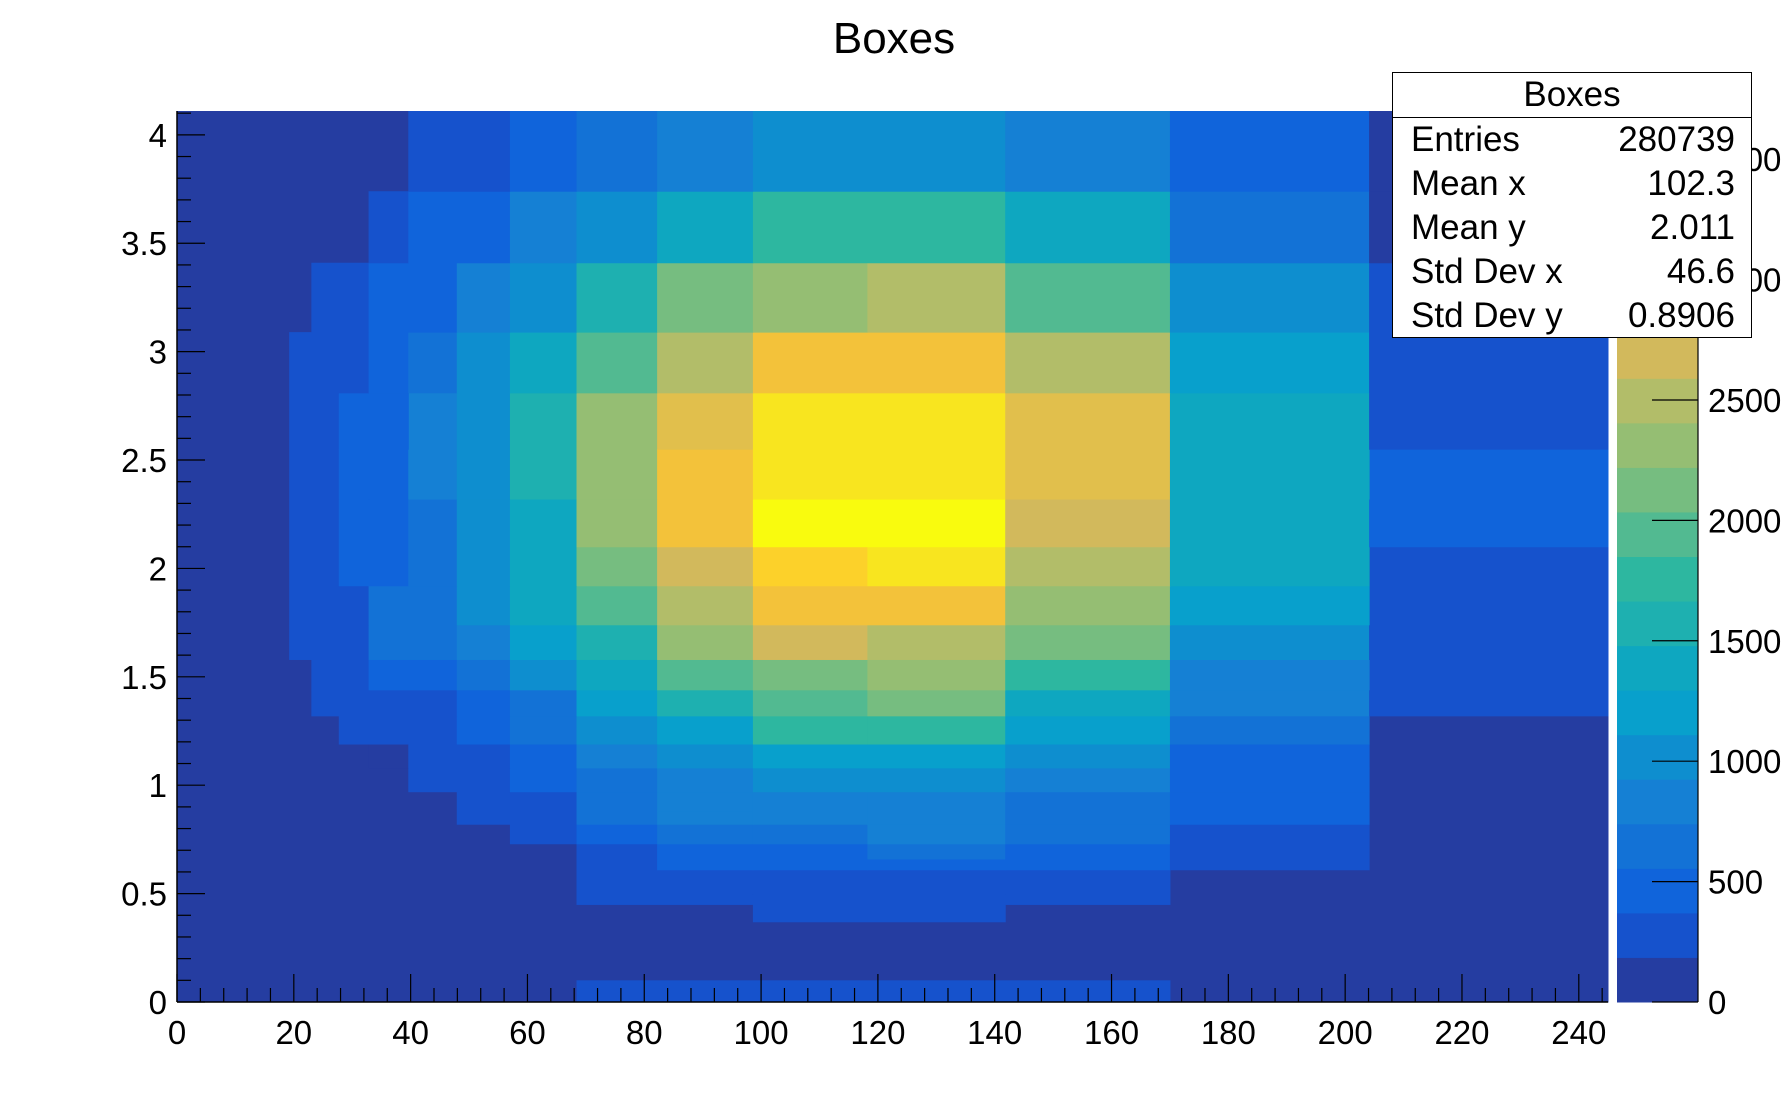 This screenshot has height=1116, width=1788. I want to click on x-tick-label: 60, so click(527, 1032).